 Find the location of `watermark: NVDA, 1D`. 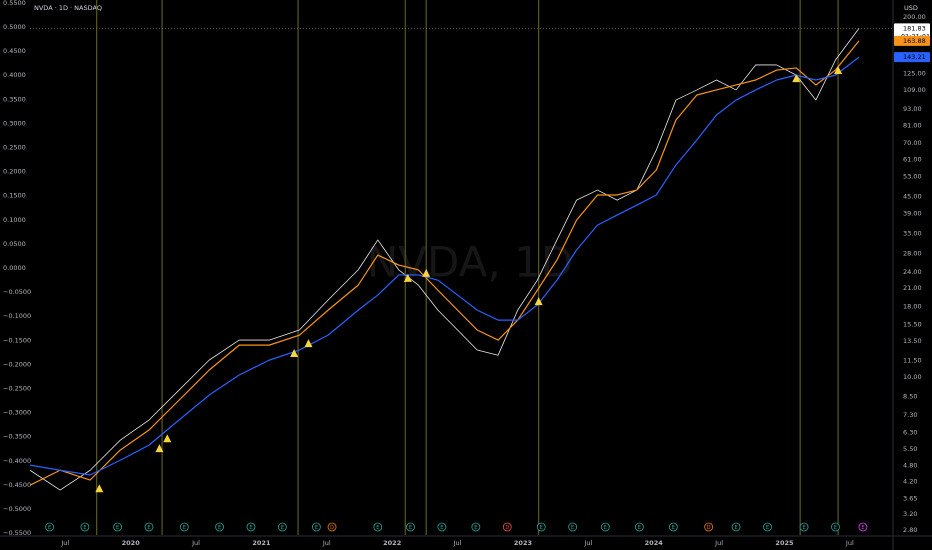

watermark: NVDA, 1D is located at coordinates (470, 262).